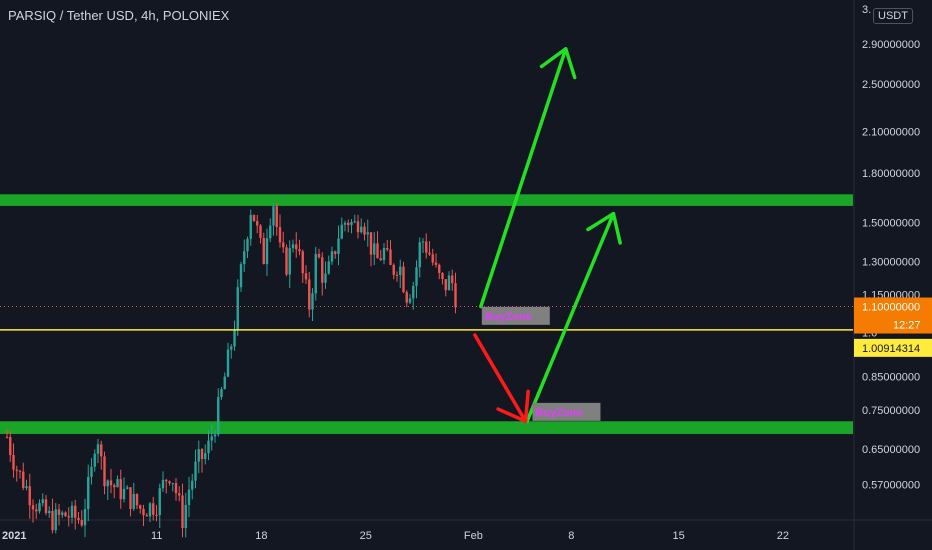 The width and height of the screenshot is (932, 550). What do you see at coordinates (893, 315) in the screenshot?
I see `current-price-tag-bg` at bounding box center [893, 315].